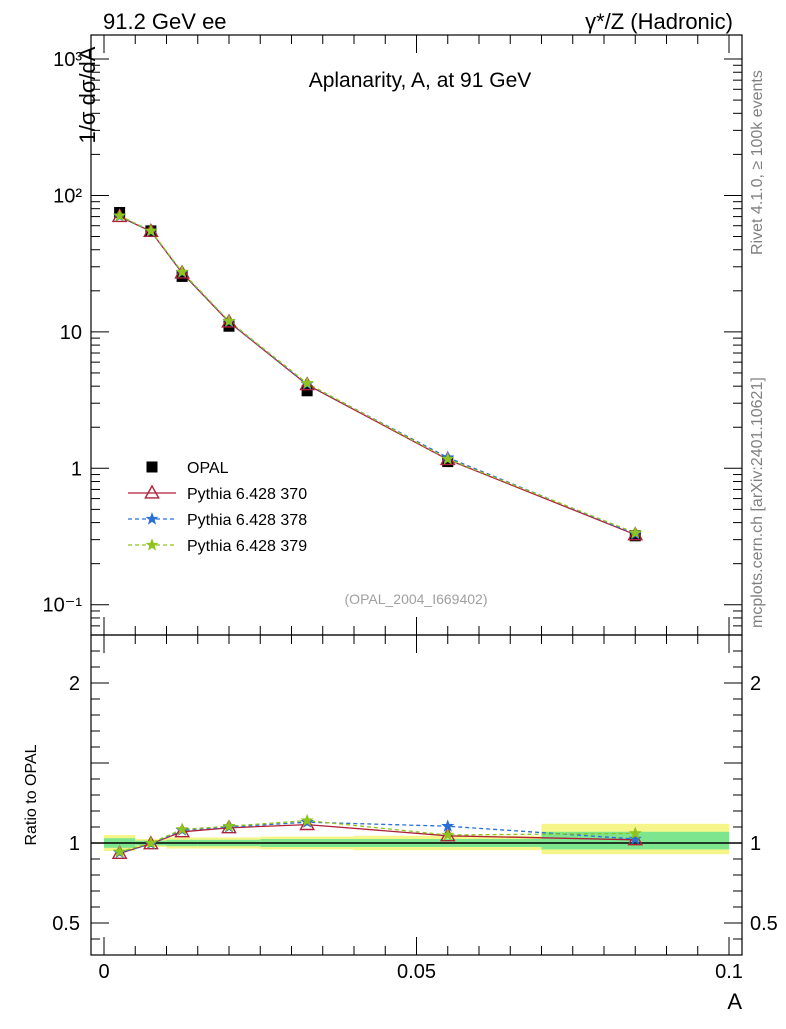 This screenshot has width=786, height=1029. Describe the element at coordinates (659, 21) in the screenshot. I see `header-right: γ*/Z (Hadronic)` at that location.